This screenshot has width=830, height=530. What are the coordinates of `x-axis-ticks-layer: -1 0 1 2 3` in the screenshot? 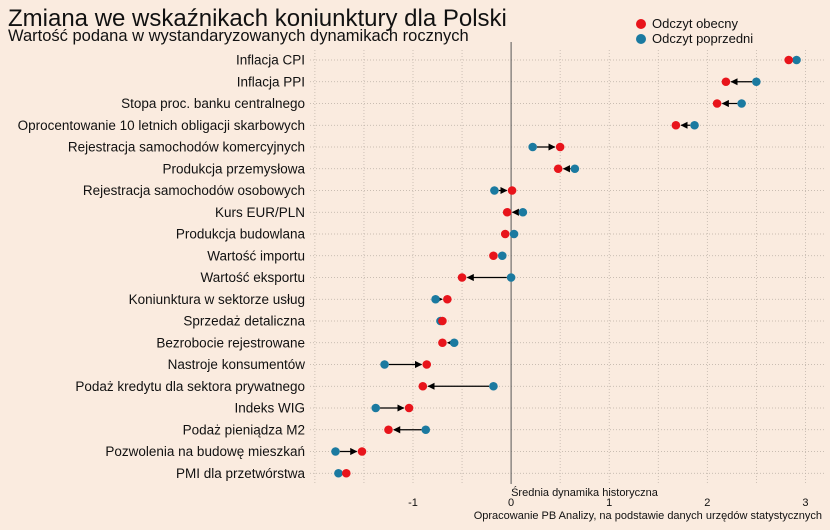 It's located at (608, 503).